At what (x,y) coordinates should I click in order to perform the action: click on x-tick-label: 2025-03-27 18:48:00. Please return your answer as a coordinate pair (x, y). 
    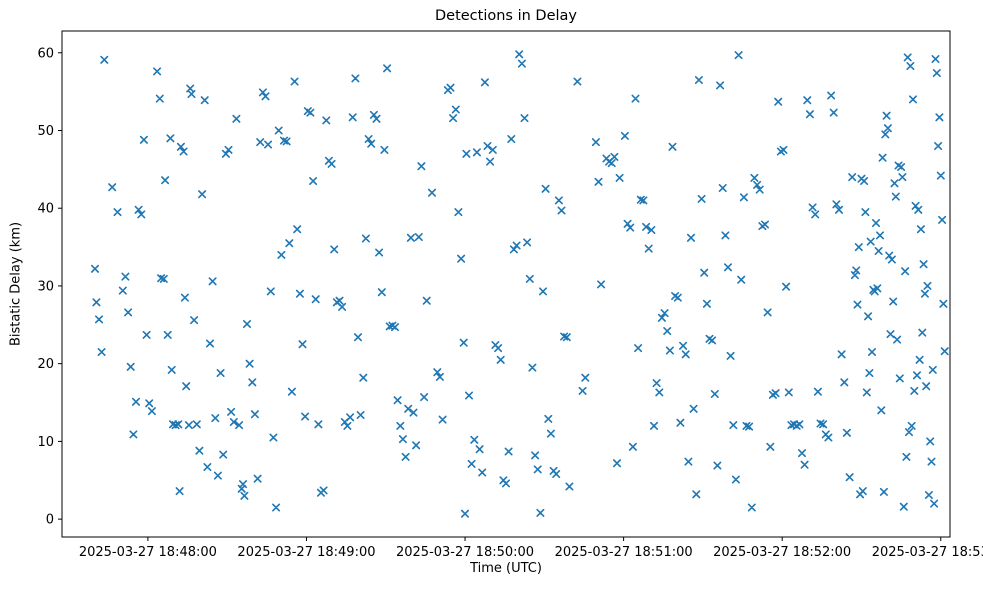
    Looking at the image, I should click on (148, 552).